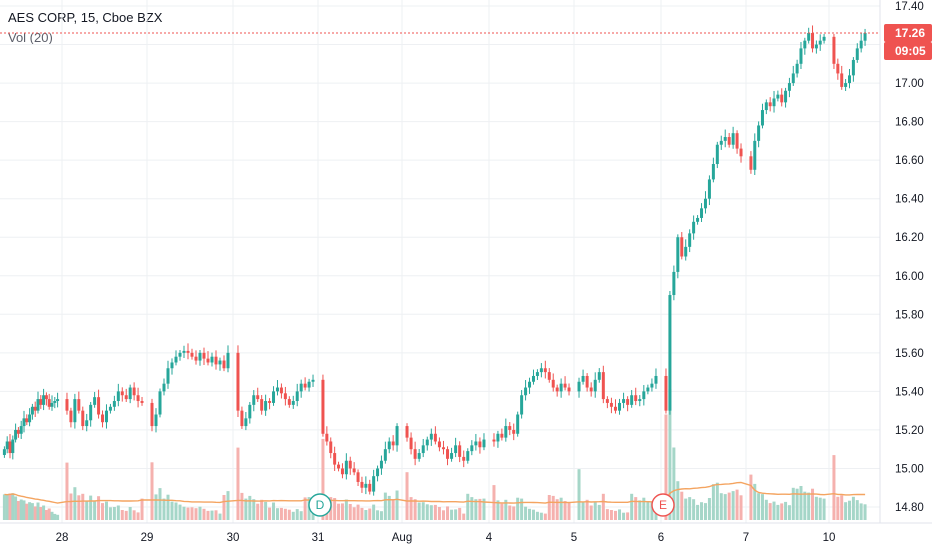 The image size is (932, 550). What do you see at coordinates (909, 7) in the screenshot?
I see `price-tick-label: 17.40` at bounding box center [909, 7].